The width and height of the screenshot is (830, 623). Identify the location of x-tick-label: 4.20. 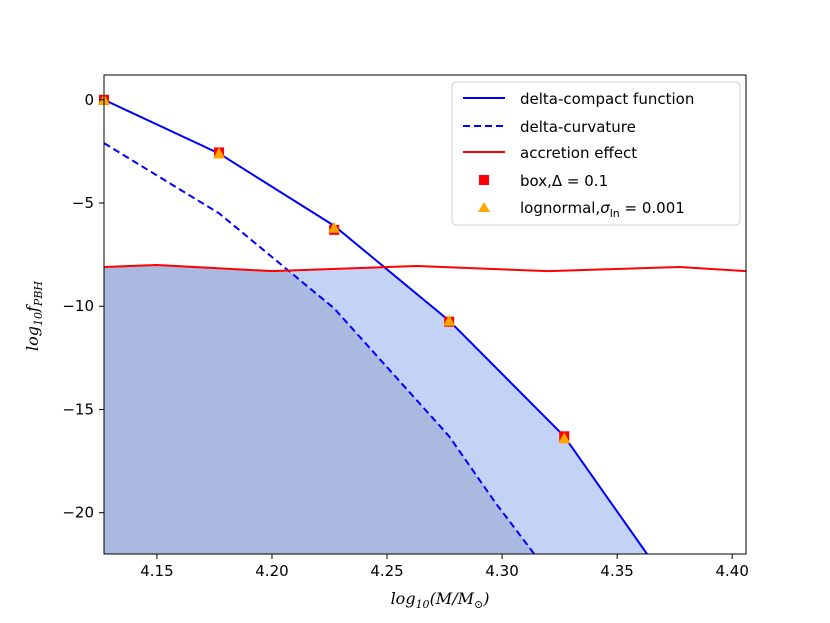
(271, 571).